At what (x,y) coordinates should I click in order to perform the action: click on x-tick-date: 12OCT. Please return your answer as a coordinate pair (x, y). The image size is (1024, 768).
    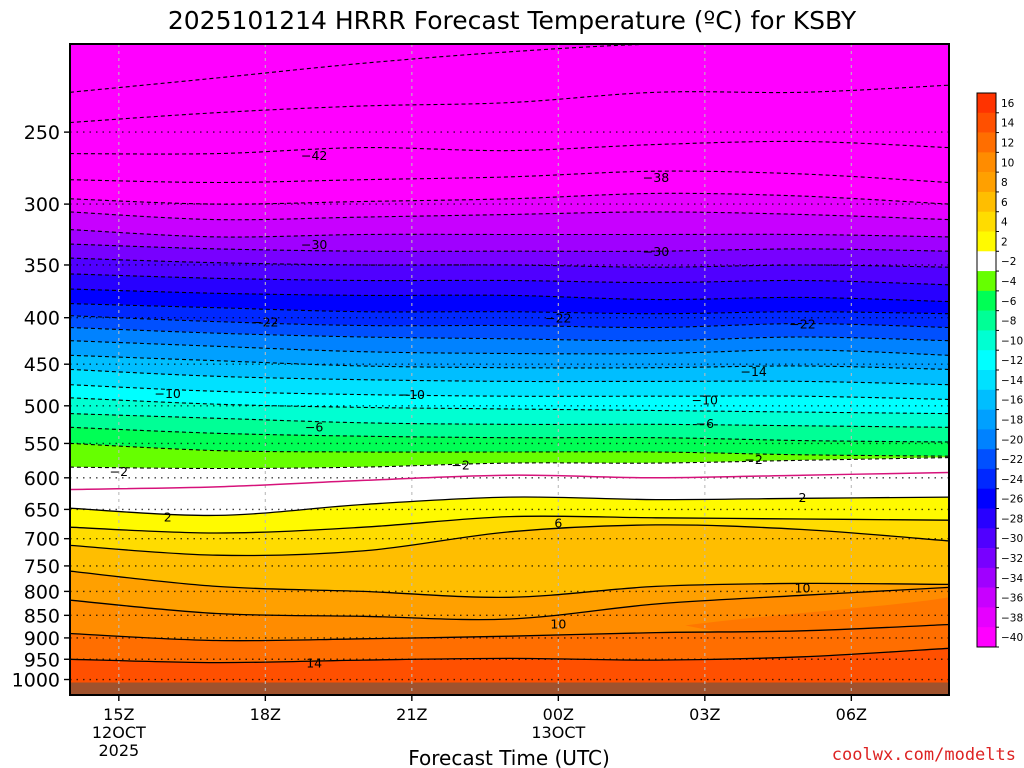
    Looking at the image, I should click on (119, 732).